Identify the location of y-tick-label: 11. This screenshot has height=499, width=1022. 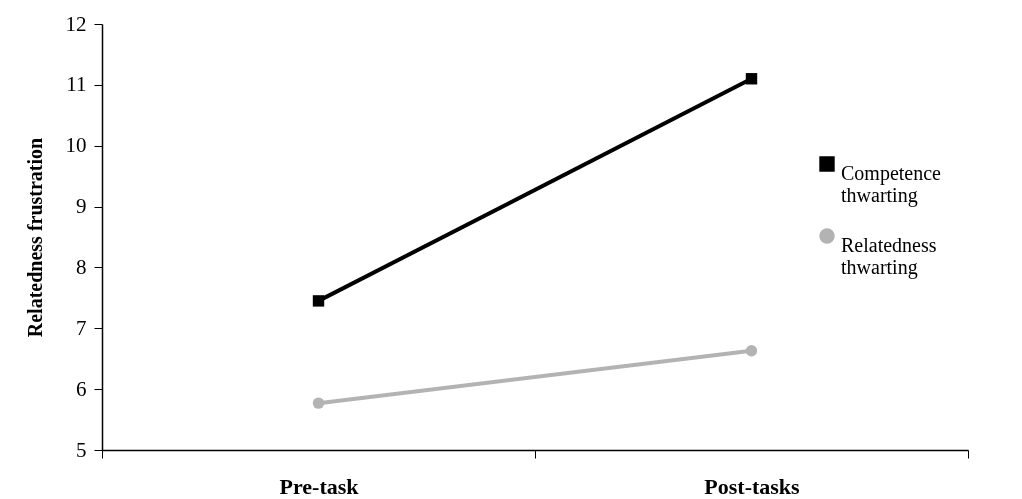
(76, 84).